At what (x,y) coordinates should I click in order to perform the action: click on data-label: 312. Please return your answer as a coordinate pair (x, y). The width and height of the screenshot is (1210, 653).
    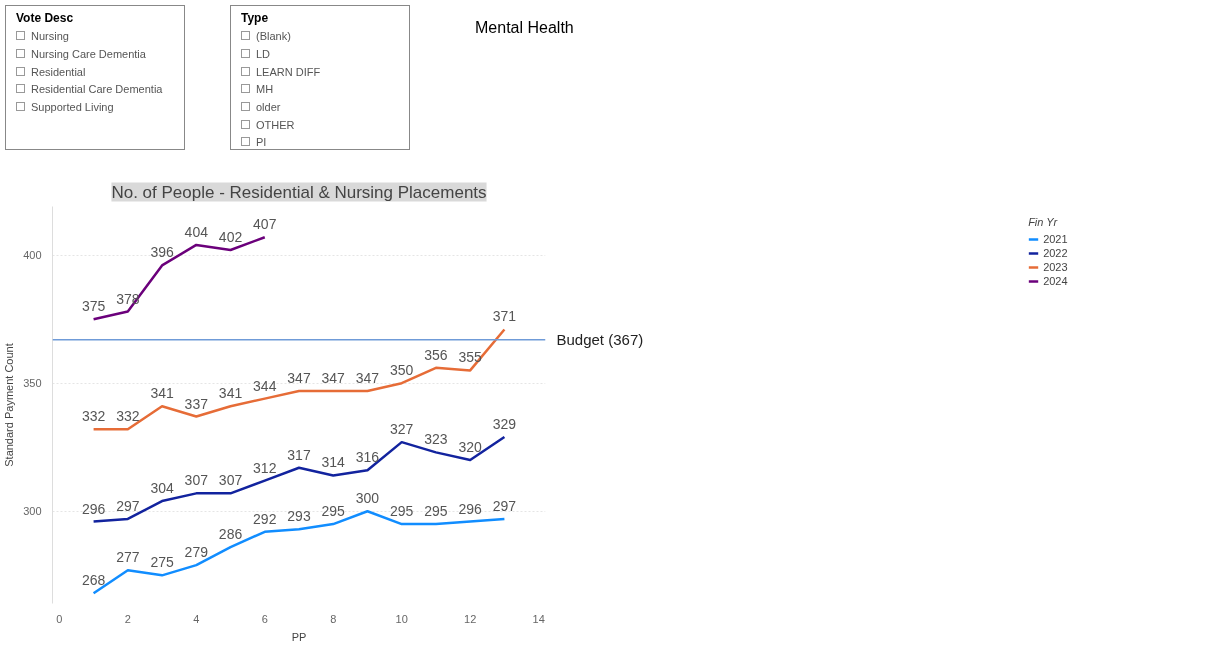
    Looking at the image, I should click on (265, 467).